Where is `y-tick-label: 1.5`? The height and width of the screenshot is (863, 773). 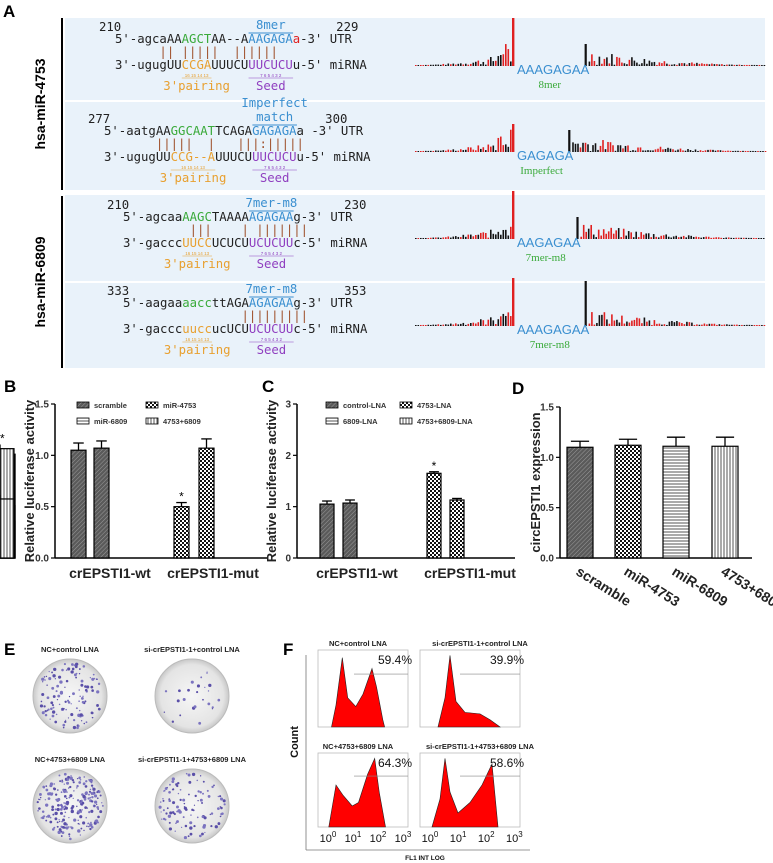
y-tick-label: 1.5 is located at coordinates (42, 405).